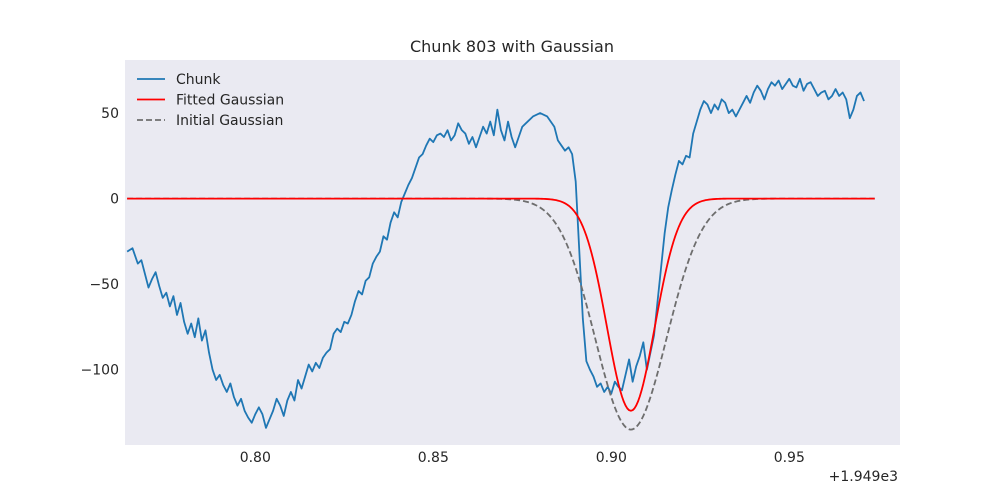 The height and width of the screenshot is (500, 1000). I want to click on x-tick-label: 0.95, so click(789, 458).